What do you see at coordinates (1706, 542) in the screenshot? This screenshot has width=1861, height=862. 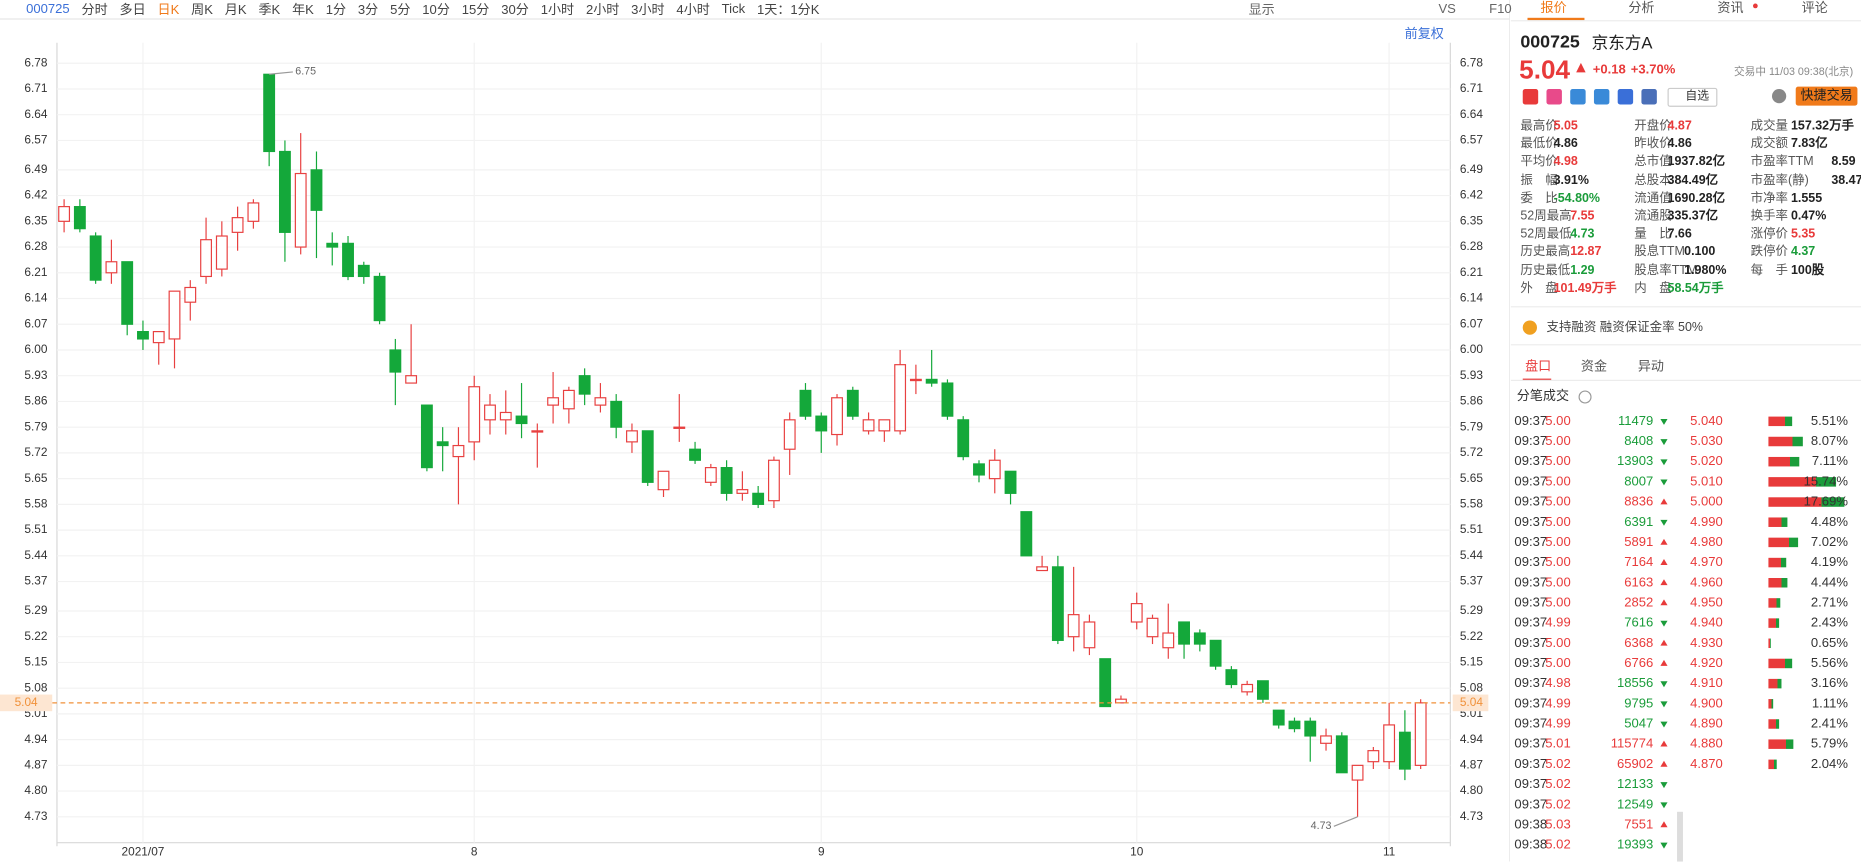 I see `book-price: 4.980` at bounding box center [1706, 542].